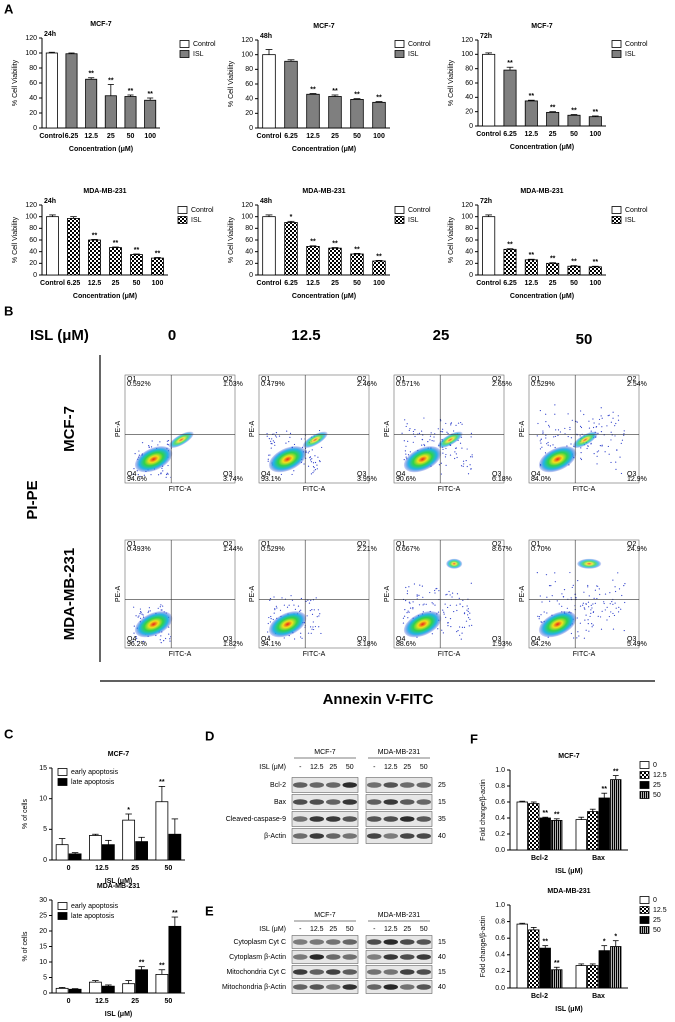 This screenshot has width=675, height=1022. Describe the element at coordinates (391, 929) in the screenshot. I see `lane-label: 12.5` at that location.